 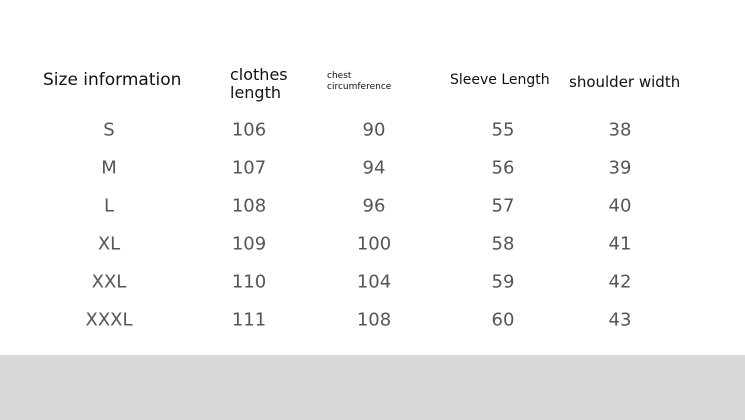 What do you see at coordinates (620, 130) in the screenshot?
I see `cell-shoulder-width: 38` at bounding box center [620, 130].